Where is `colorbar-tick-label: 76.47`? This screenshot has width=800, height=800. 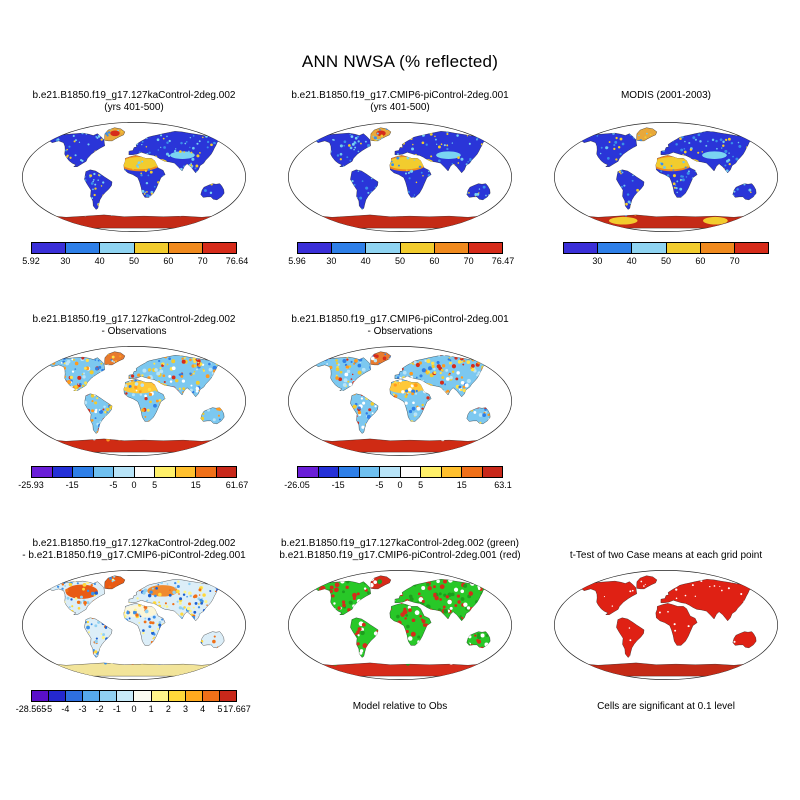 colorbar-tick-label: 76.47 is located at coordinates (503, 261).